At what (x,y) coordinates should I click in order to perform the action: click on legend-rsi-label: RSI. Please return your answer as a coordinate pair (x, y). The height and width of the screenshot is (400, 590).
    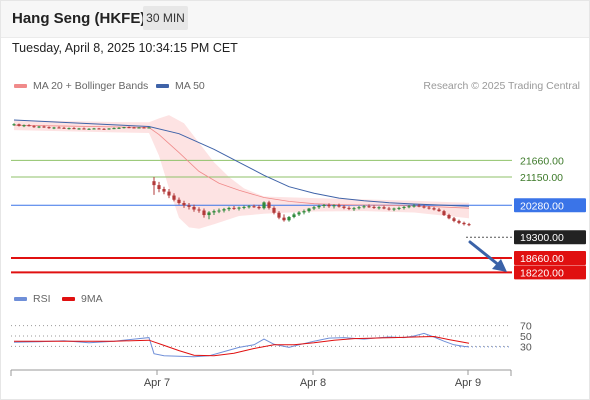
    Looking at the image, I should click on (42, 299).